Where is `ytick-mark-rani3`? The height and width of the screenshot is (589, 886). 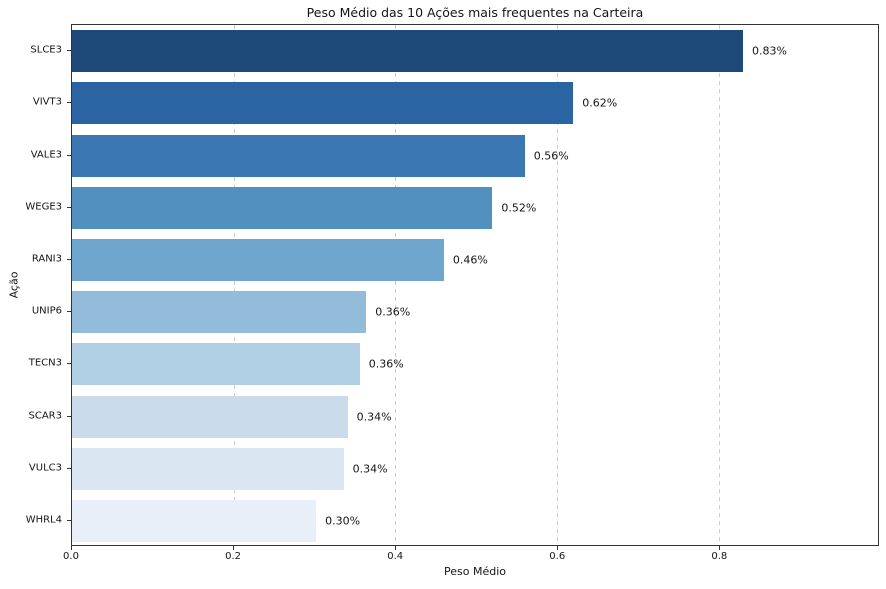
ytick-mark-rani3 is located at coordinates (69, 259).